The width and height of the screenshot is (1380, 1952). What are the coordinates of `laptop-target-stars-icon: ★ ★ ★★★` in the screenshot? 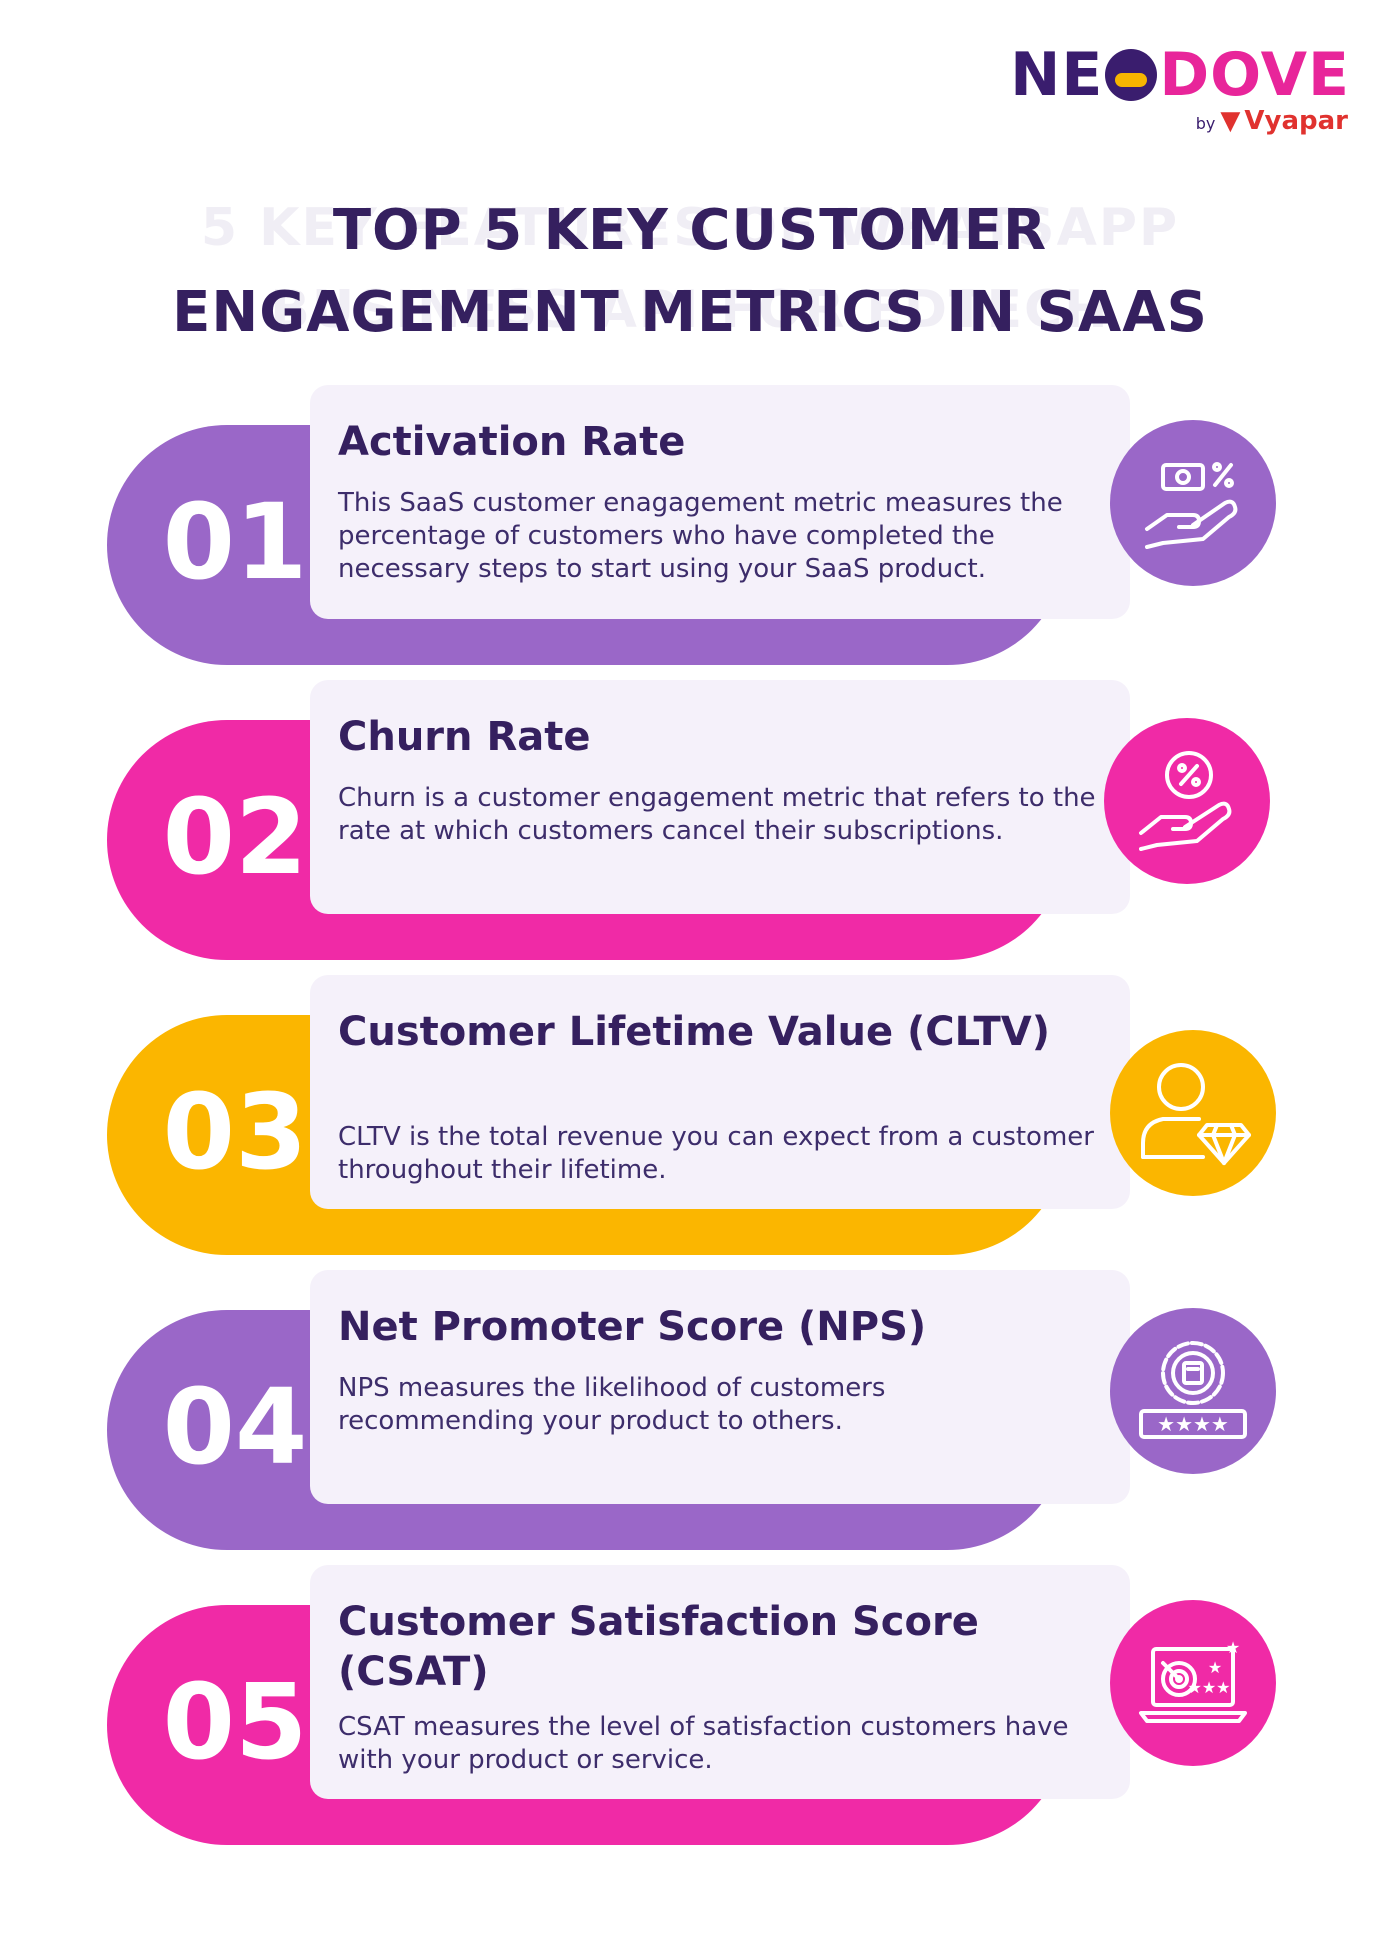 It's located at (1193, 1683).